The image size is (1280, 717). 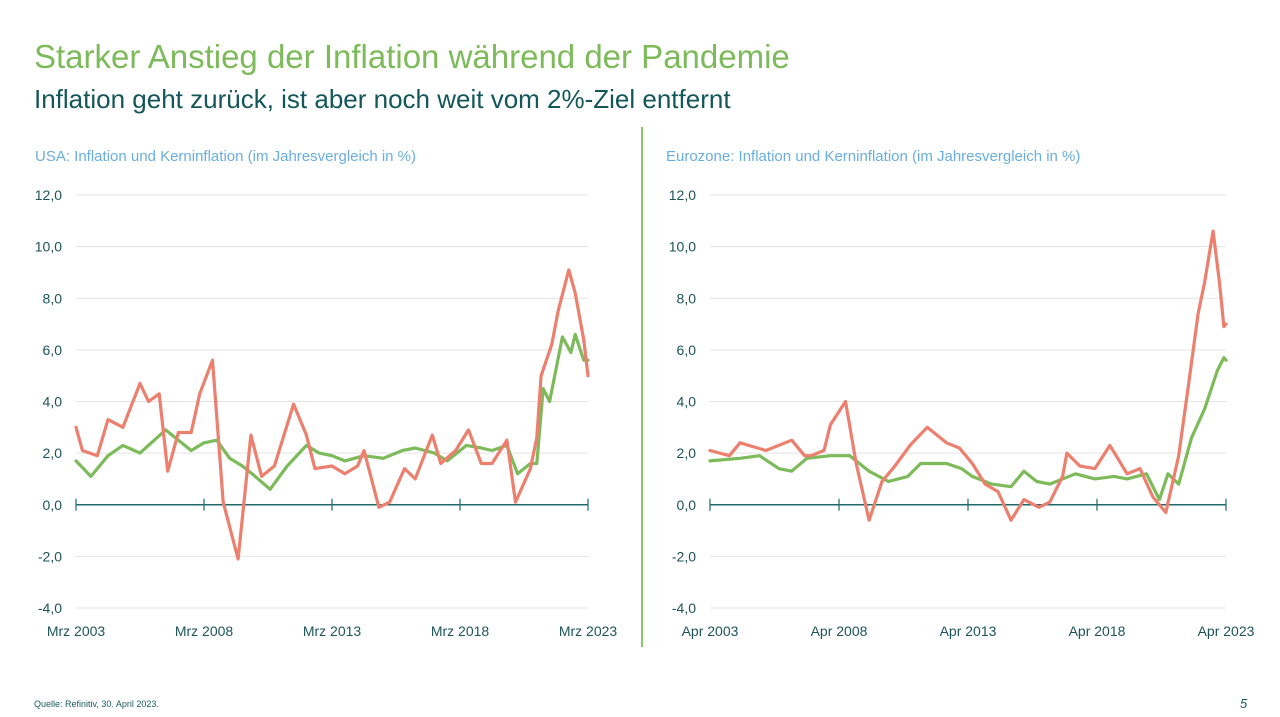 What do you see at coordinates (968, 631) in the screenshot?
I see `x-tick-label: Apr 2013` at bounding box center [968, 631].